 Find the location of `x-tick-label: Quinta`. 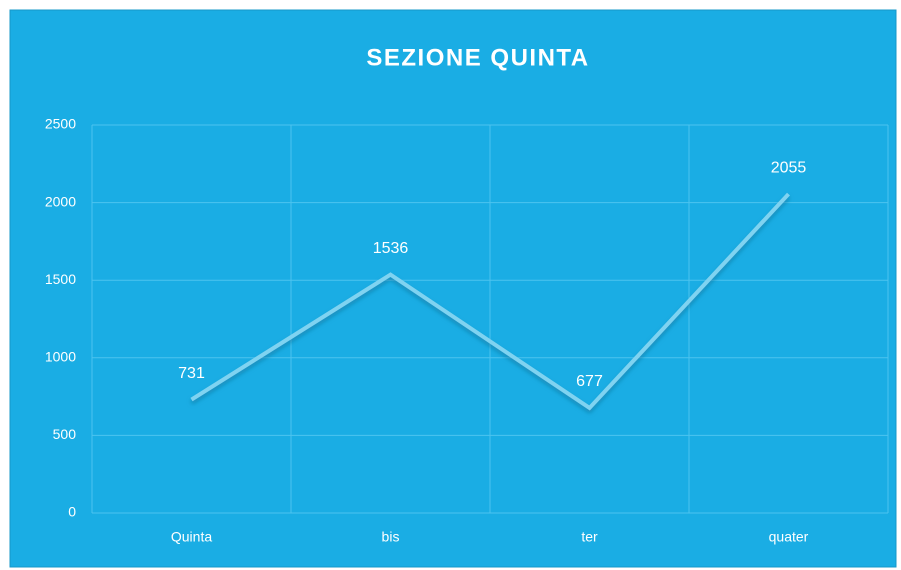

x-tick-label: Quinta is located at coordinates (191, 537).